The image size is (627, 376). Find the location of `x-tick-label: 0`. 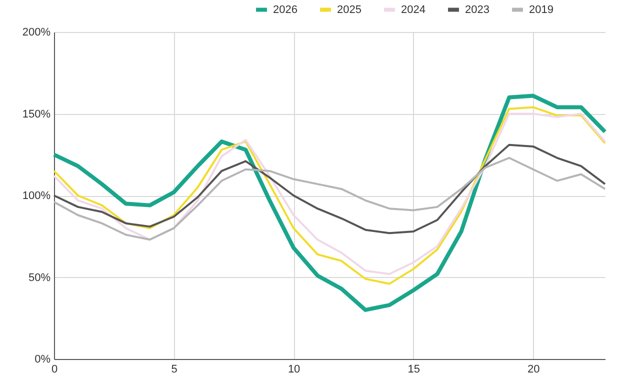

x-tick-label: 0 is located at coordinates (54, 370).